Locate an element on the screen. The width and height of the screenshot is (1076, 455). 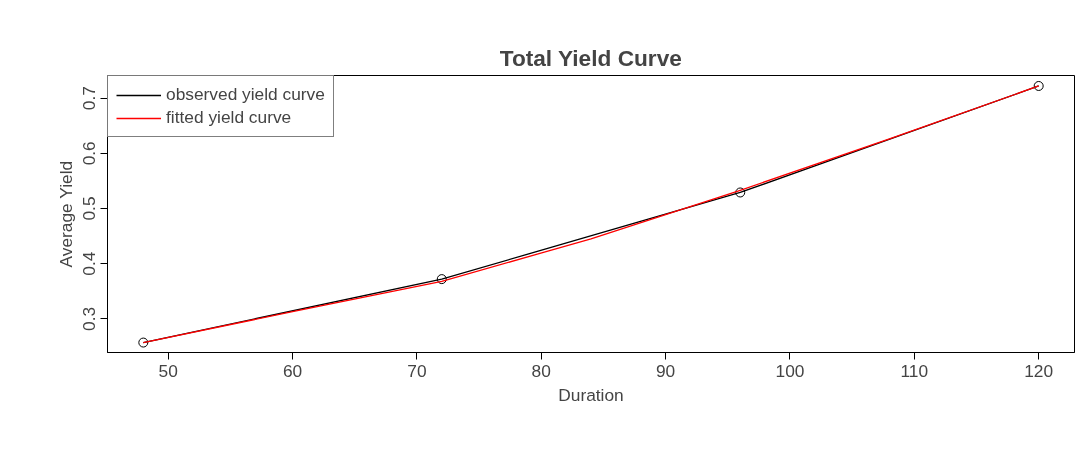
x-tick-label: 120 is located at coordinates (1039, 370).